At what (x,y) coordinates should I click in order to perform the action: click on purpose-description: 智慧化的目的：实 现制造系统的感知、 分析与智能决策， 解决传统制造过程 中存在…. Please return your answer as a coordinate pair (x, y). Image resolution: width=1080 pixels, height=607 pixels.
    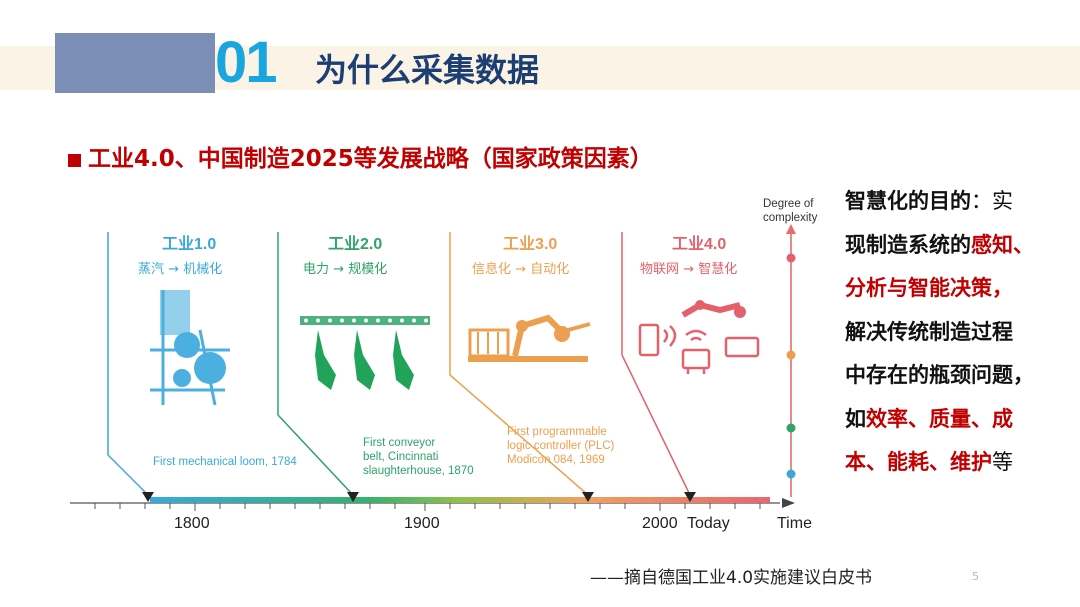
    Looking at the image, I should click on (939, 331).